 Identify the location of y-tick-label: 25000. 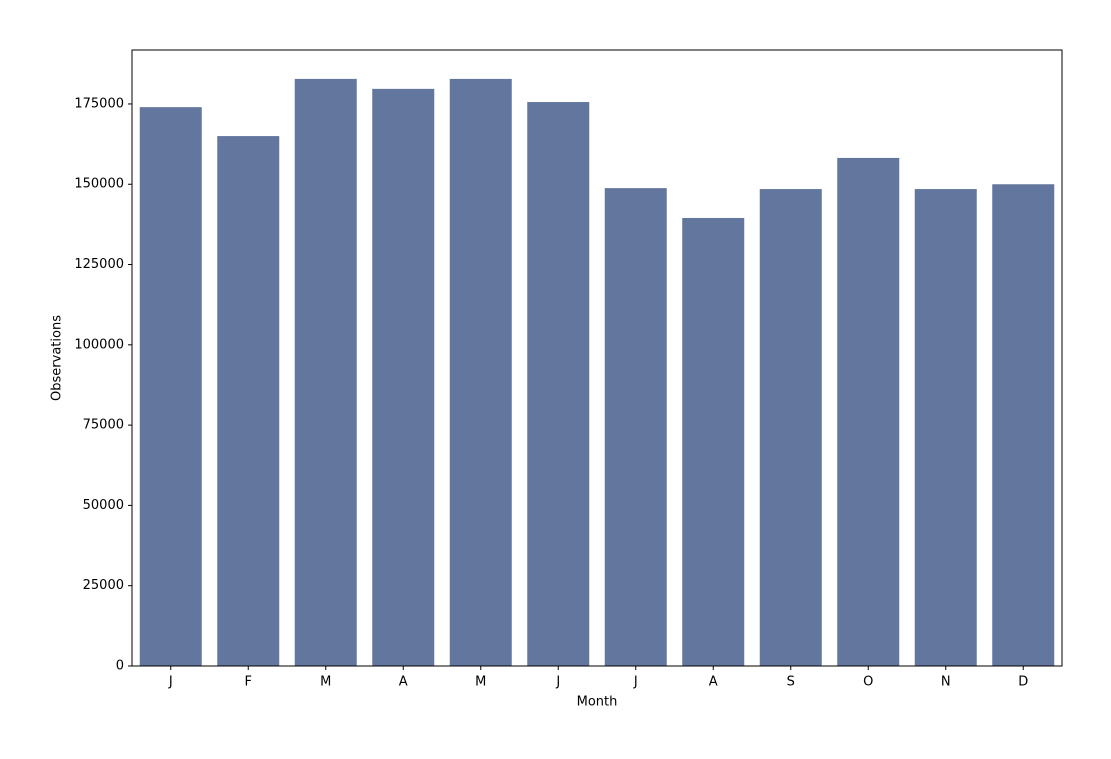
(103, 585).